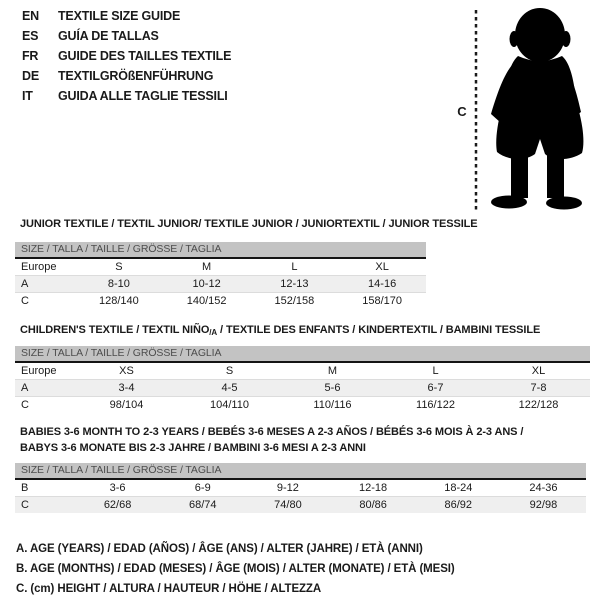  What do you see at coordinates (538, 388) in the screenshot?
I see `cell: 7-8` at bounding box center [538, 388].